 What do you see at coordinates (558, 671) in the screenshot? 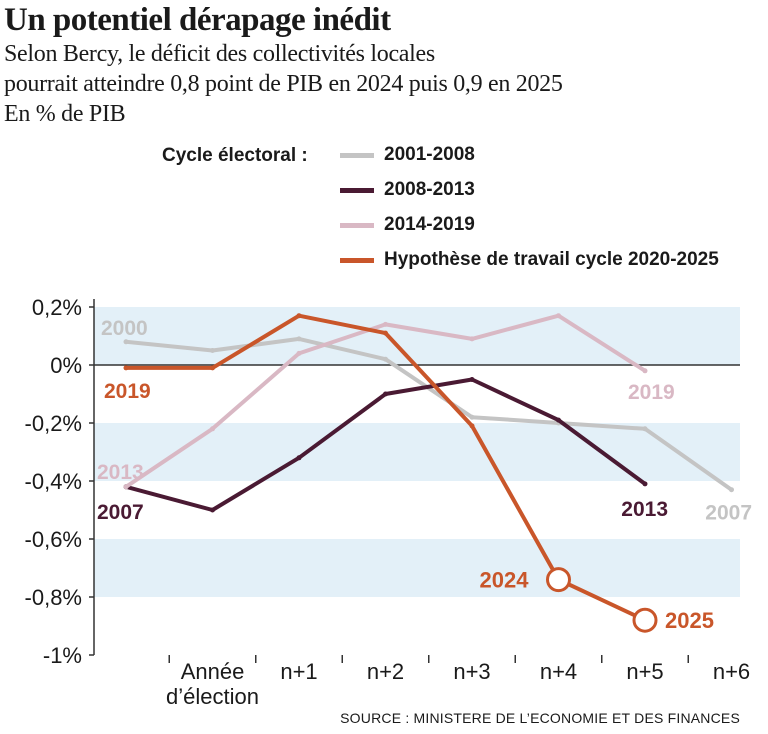
I see `x-tick-label: n+4` at bounding box center [558, 671].